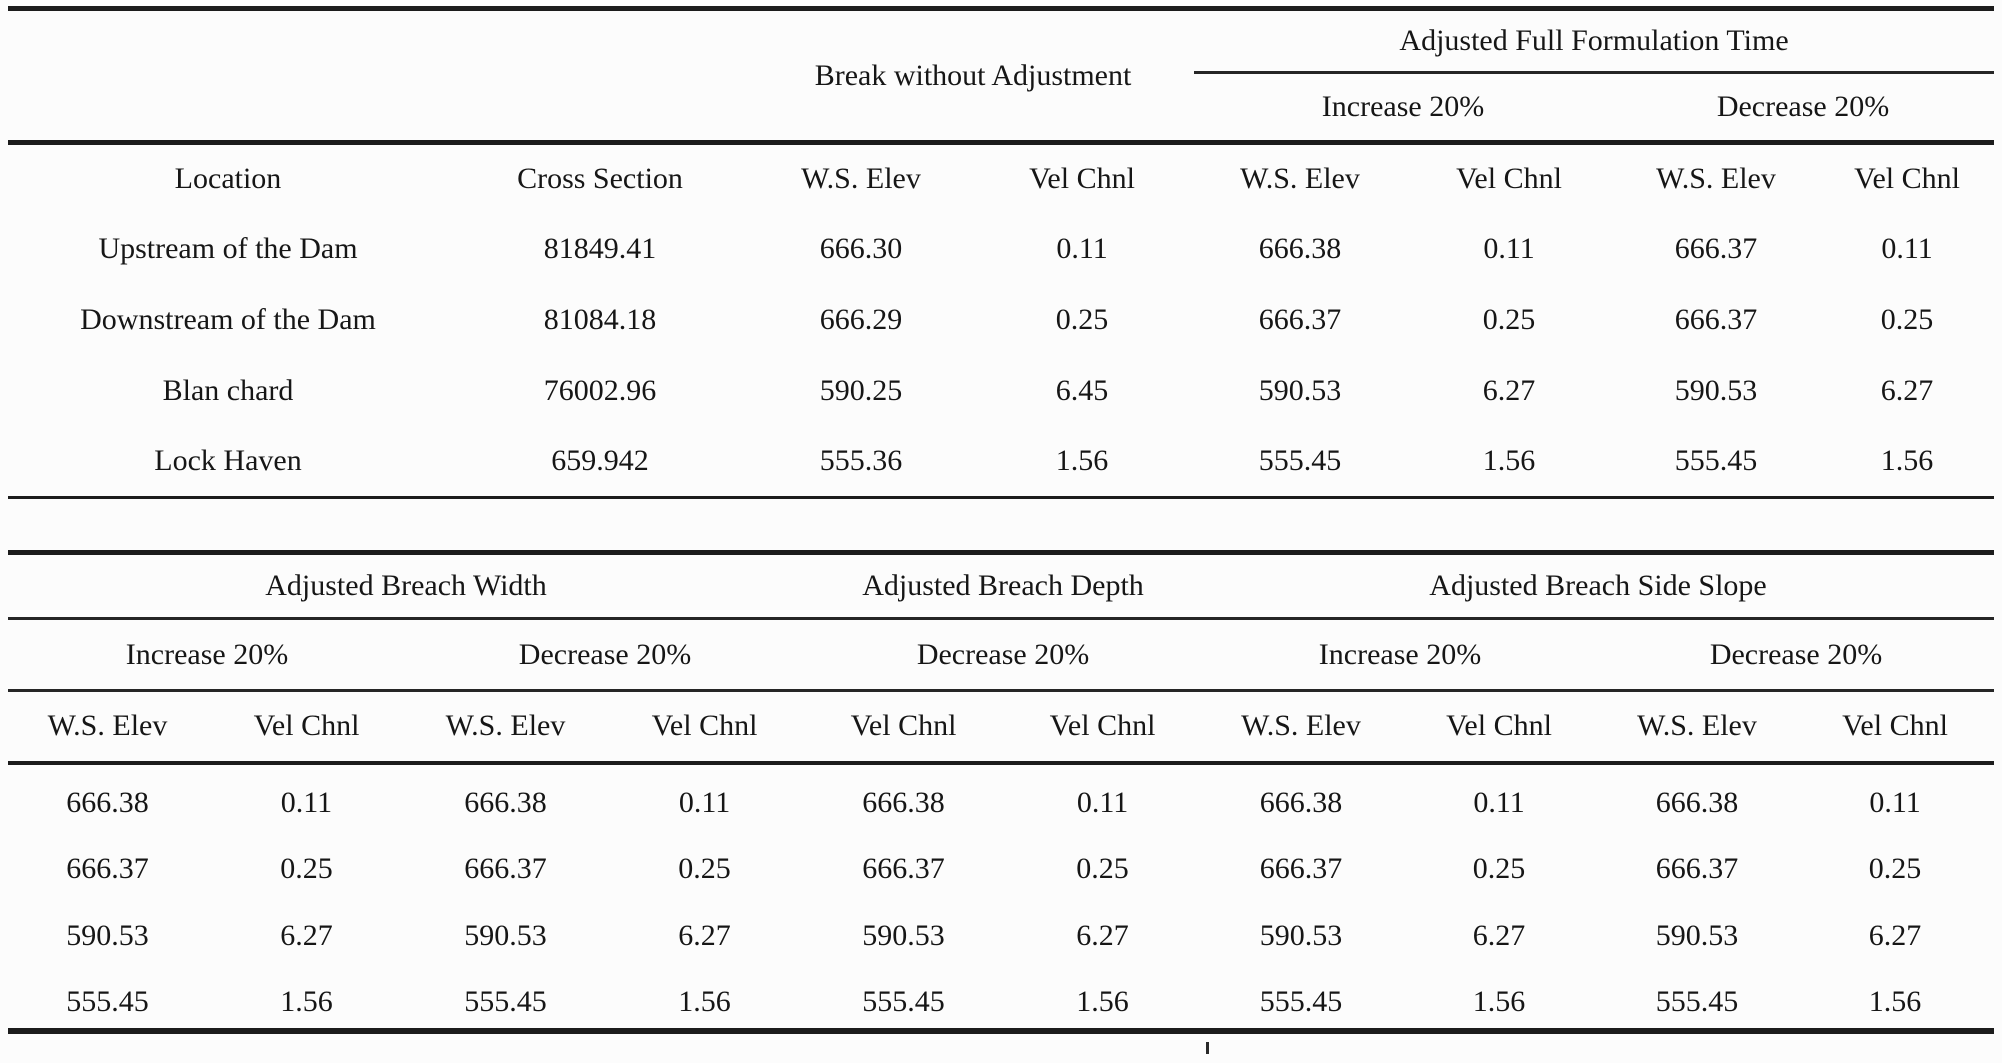 The width and height of the screenshot is (2002, 1063). What do you see at coordinates (1207, 1048) in the screenshot?
I see `bottom-rule-tick-artifact` at bounding box center [1207, 1048].